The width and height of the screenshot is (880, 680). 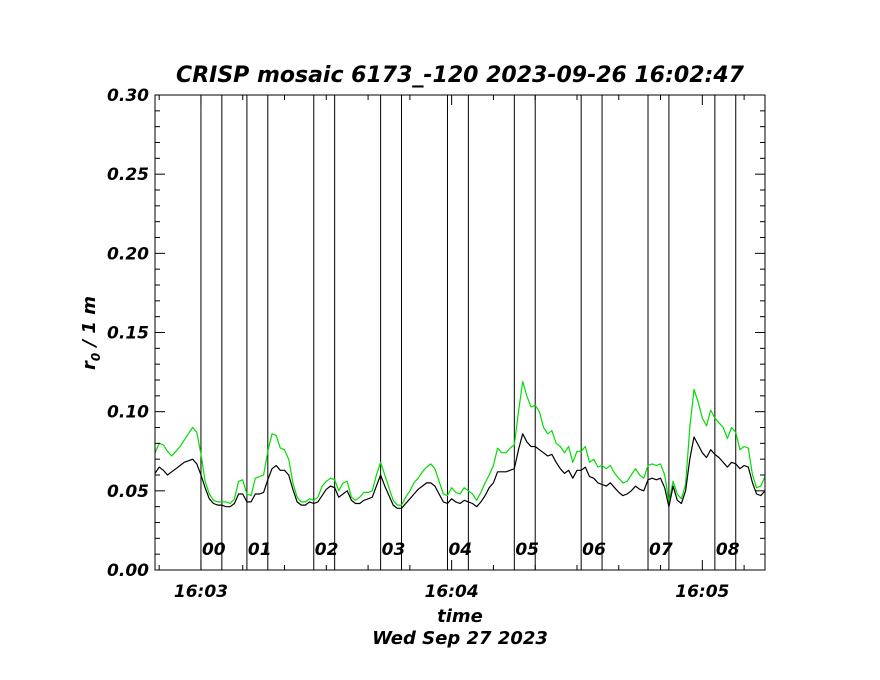 I want to click on segment-label-07: 07, so click(x=661, y=550).